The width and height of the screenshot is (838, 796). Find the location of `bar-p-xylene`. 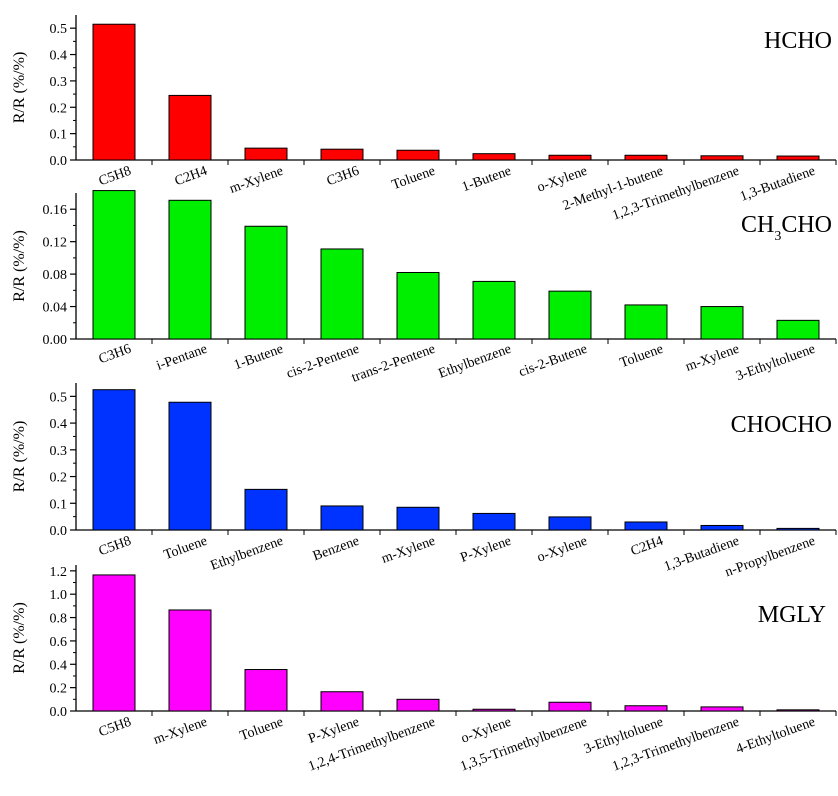

bar-p-xylene is located at coordinates (342, 701).